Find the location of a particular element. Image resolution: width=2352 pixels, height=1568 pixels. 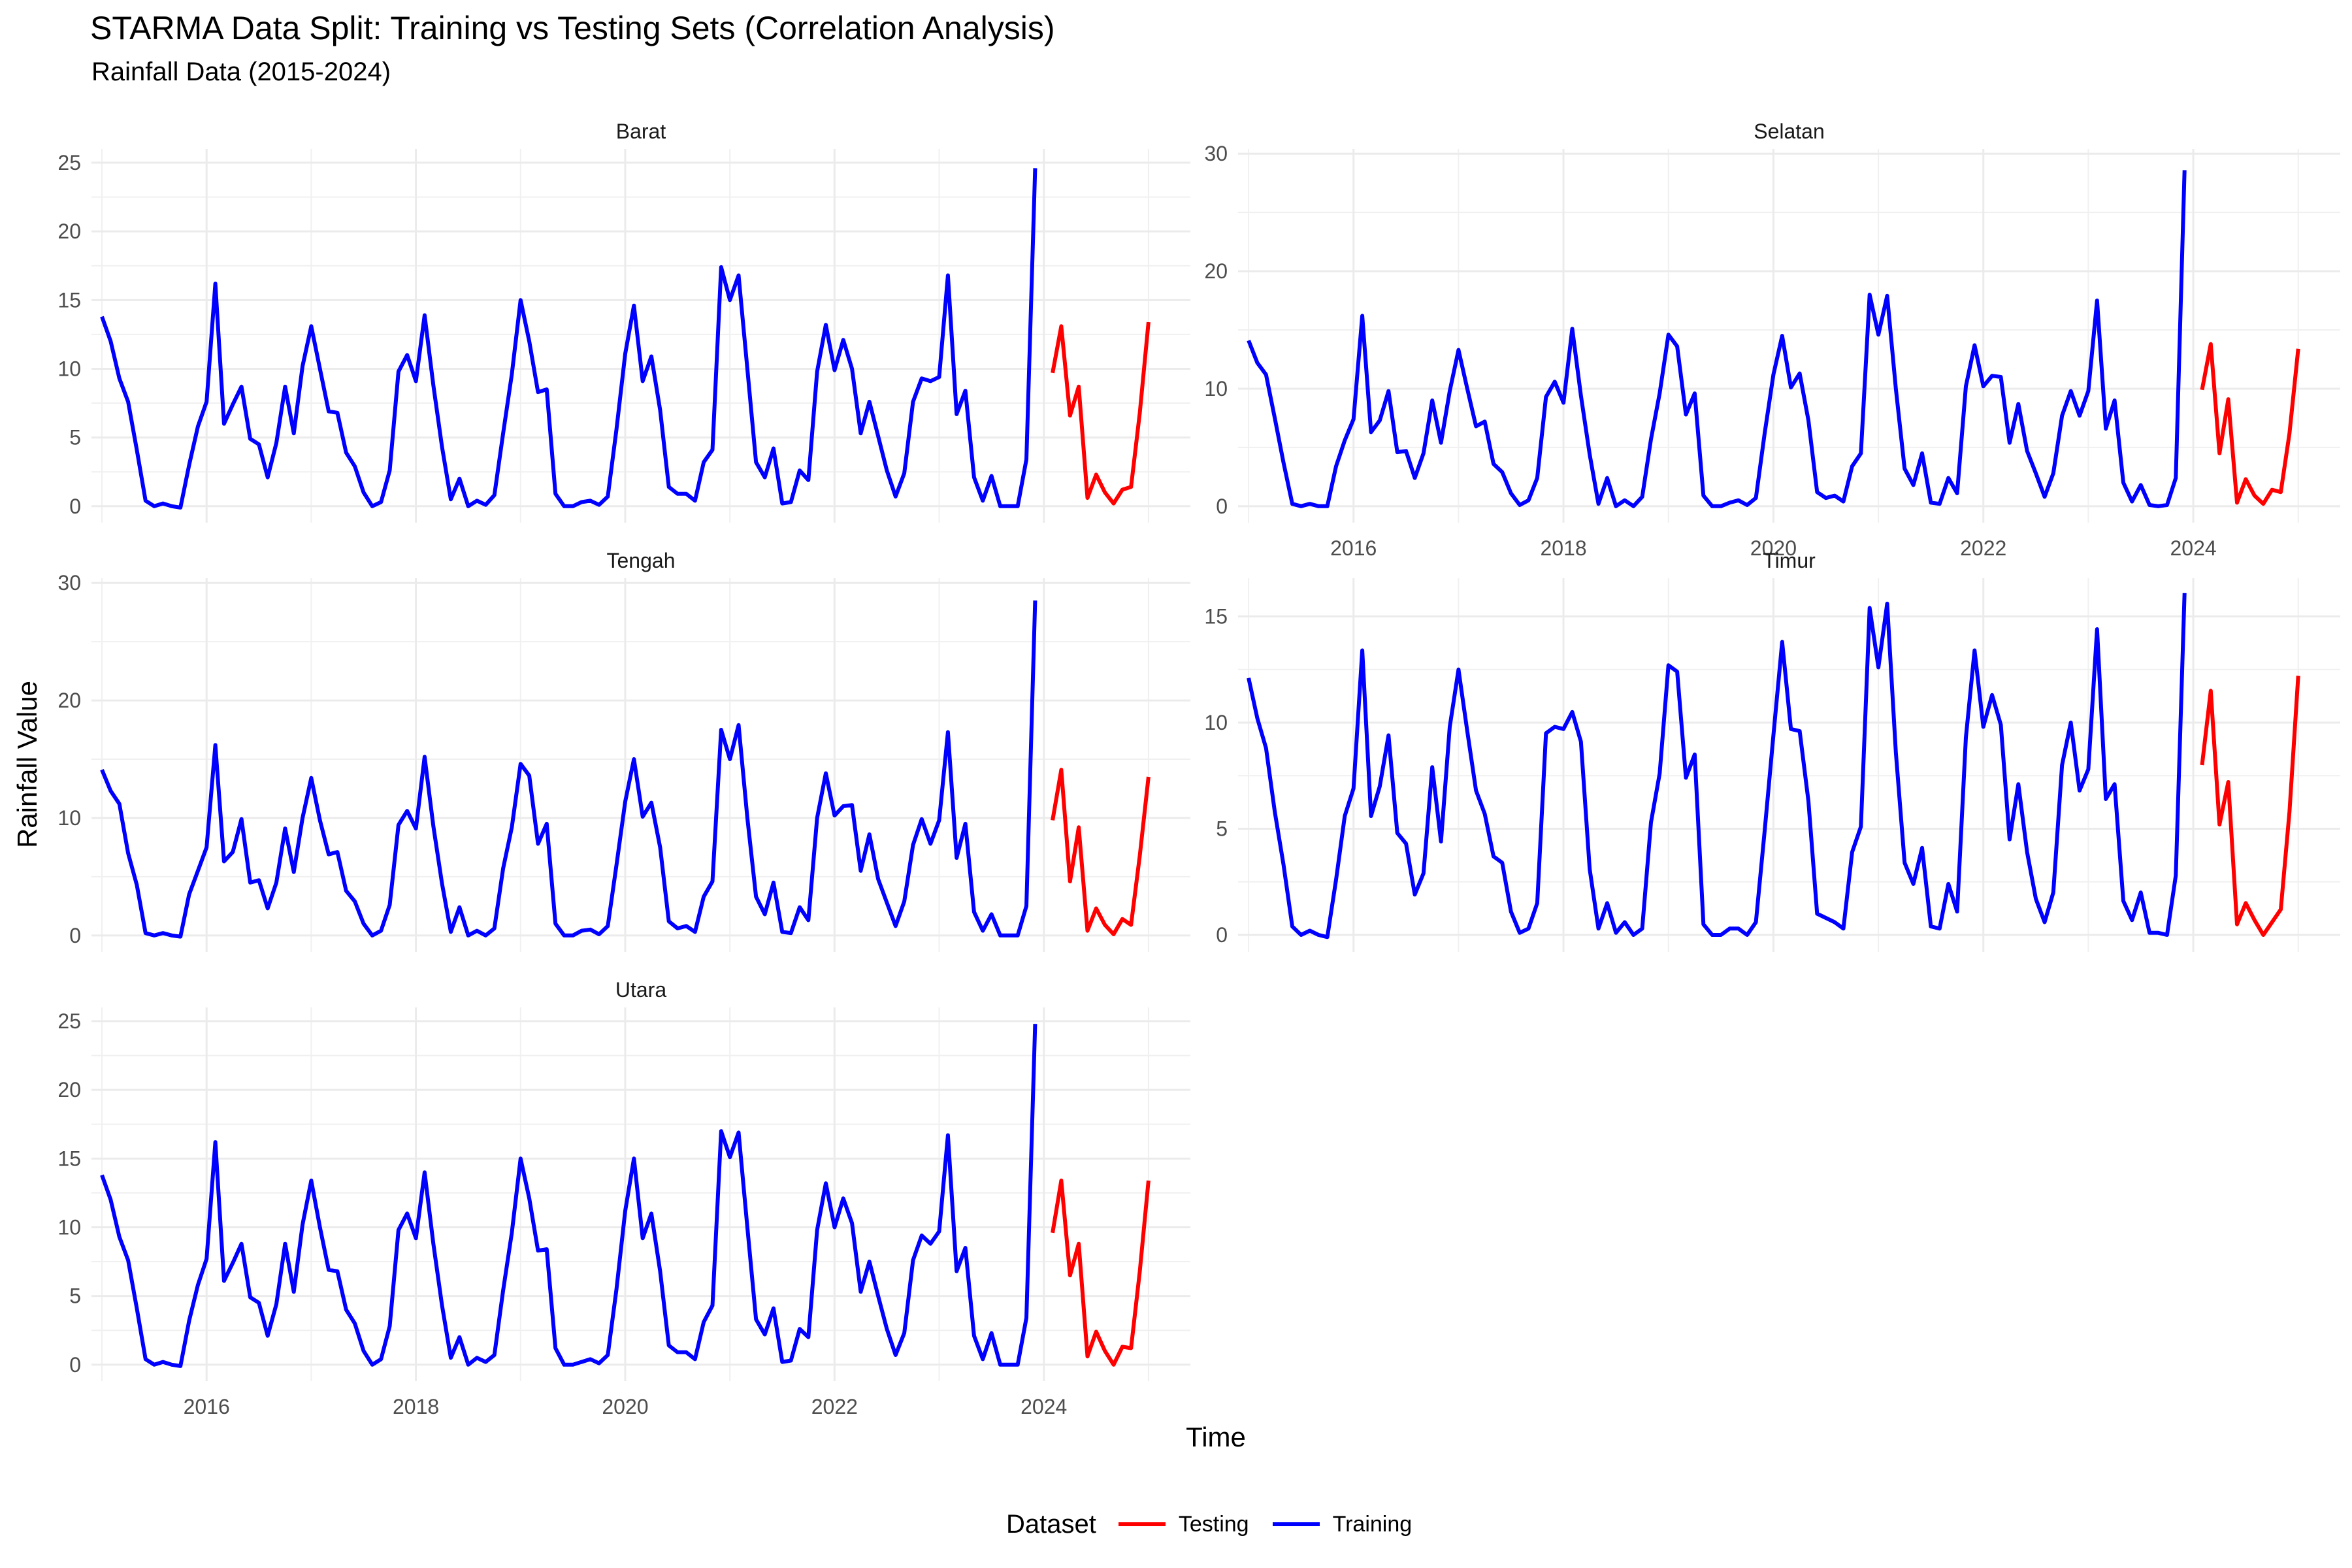

y-tick-label-utara: 25 is located at coordinates (69, 1021).